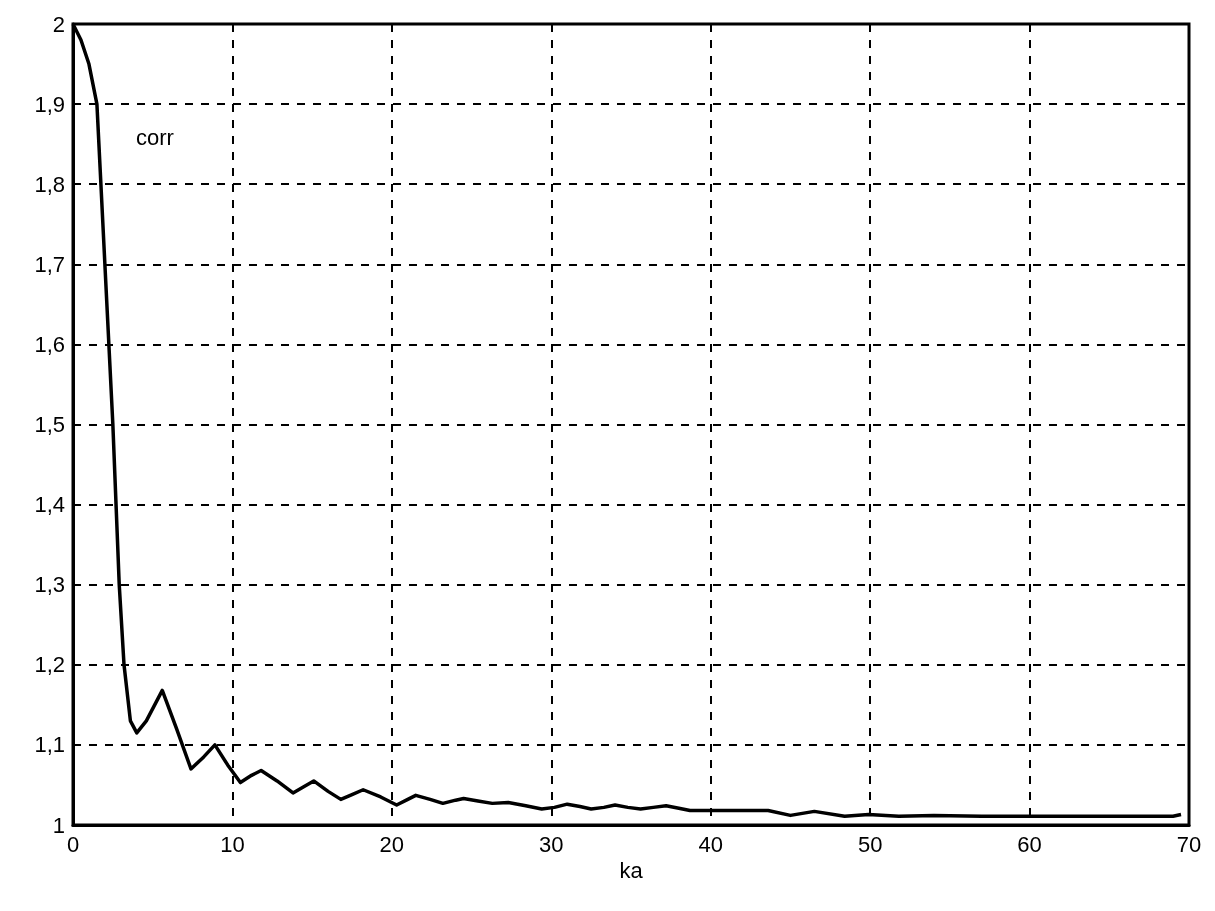  What do you see at coordinates (58, 24) in the screenshot?
I see `y-tick-label: 2` at bounding box center [58, 24].